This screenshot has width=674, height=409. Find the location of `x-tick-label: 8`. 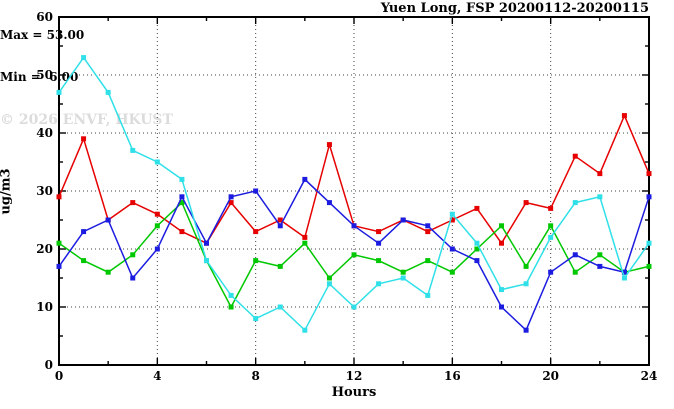

x-tick-label: 8 is located at coordinates (255, 376).